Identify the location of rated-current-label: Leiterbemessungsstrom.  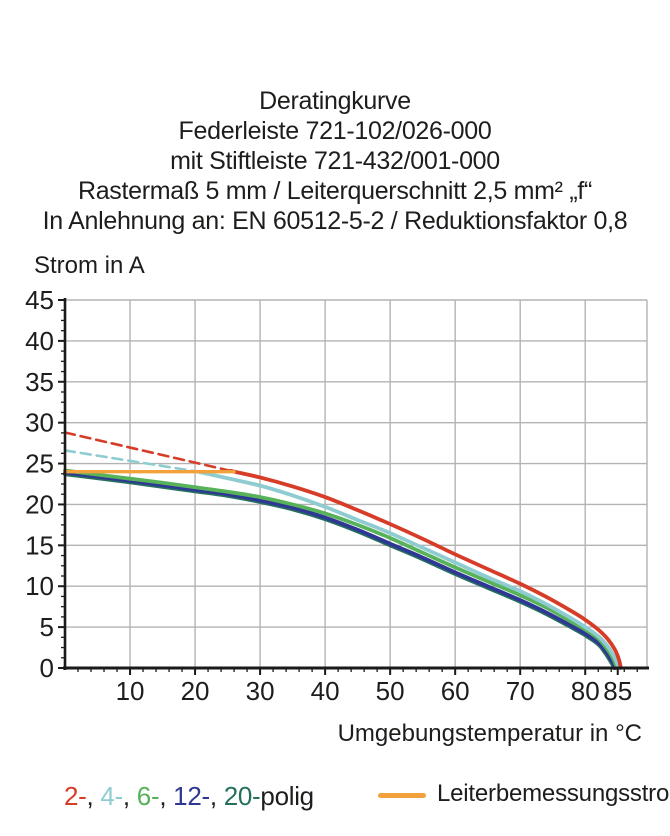
(553, 793).